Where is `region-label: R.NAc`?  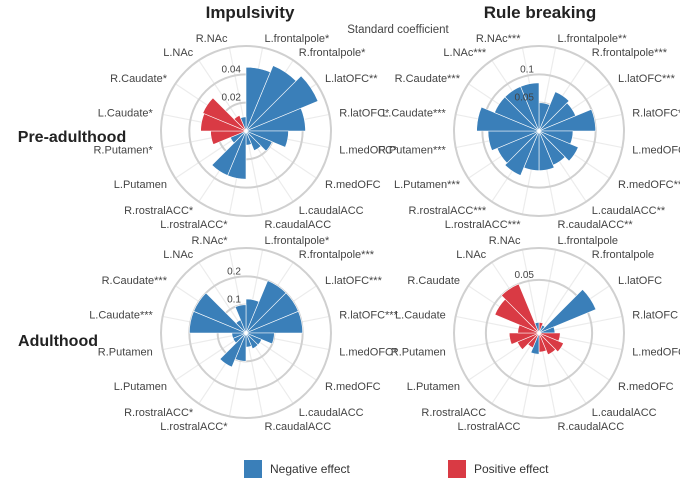 region-label: R.NAc is located at coordinates (505, 241).